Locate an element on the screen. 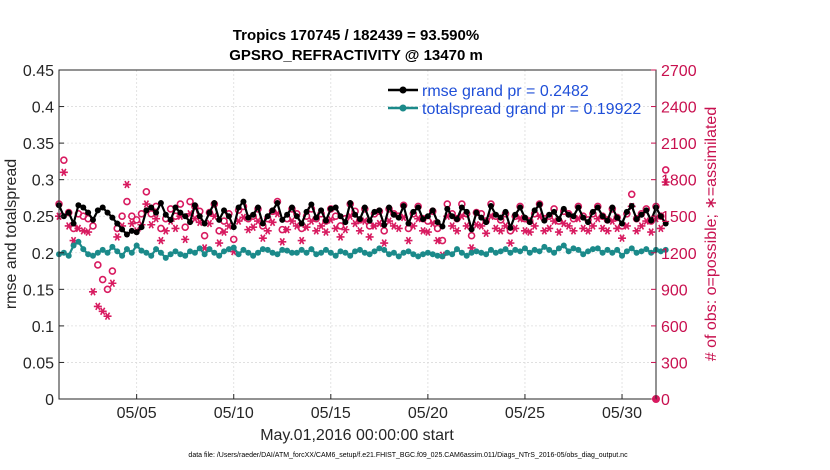 The width and height of the screenshot is (830, 470). chart-title-line2: GPSRO_REFRACTIVITY @ 13470 m is located at coordinates (356, 55).